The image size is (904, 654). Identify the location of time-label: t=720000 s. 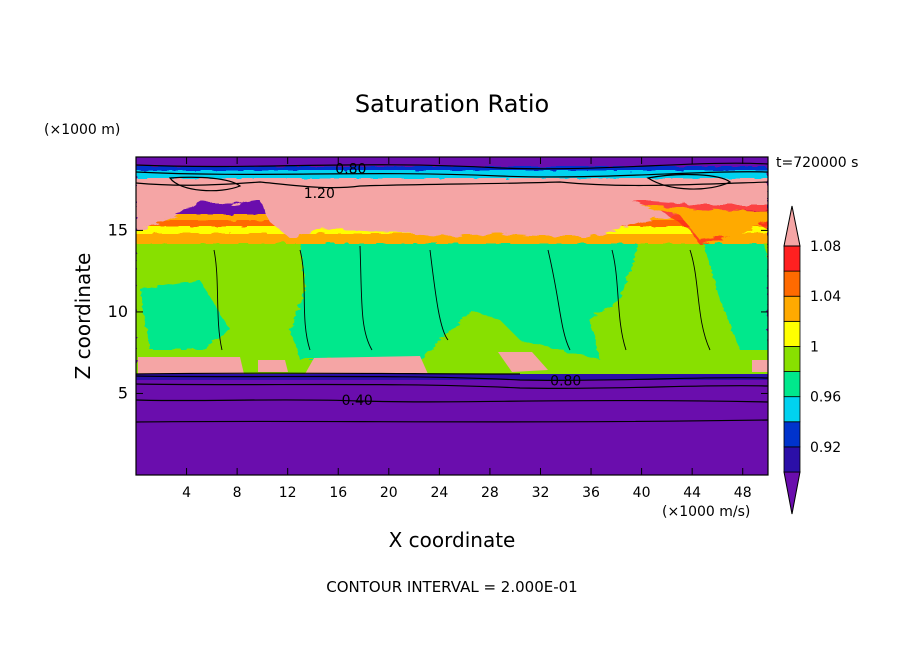
(817, 163).